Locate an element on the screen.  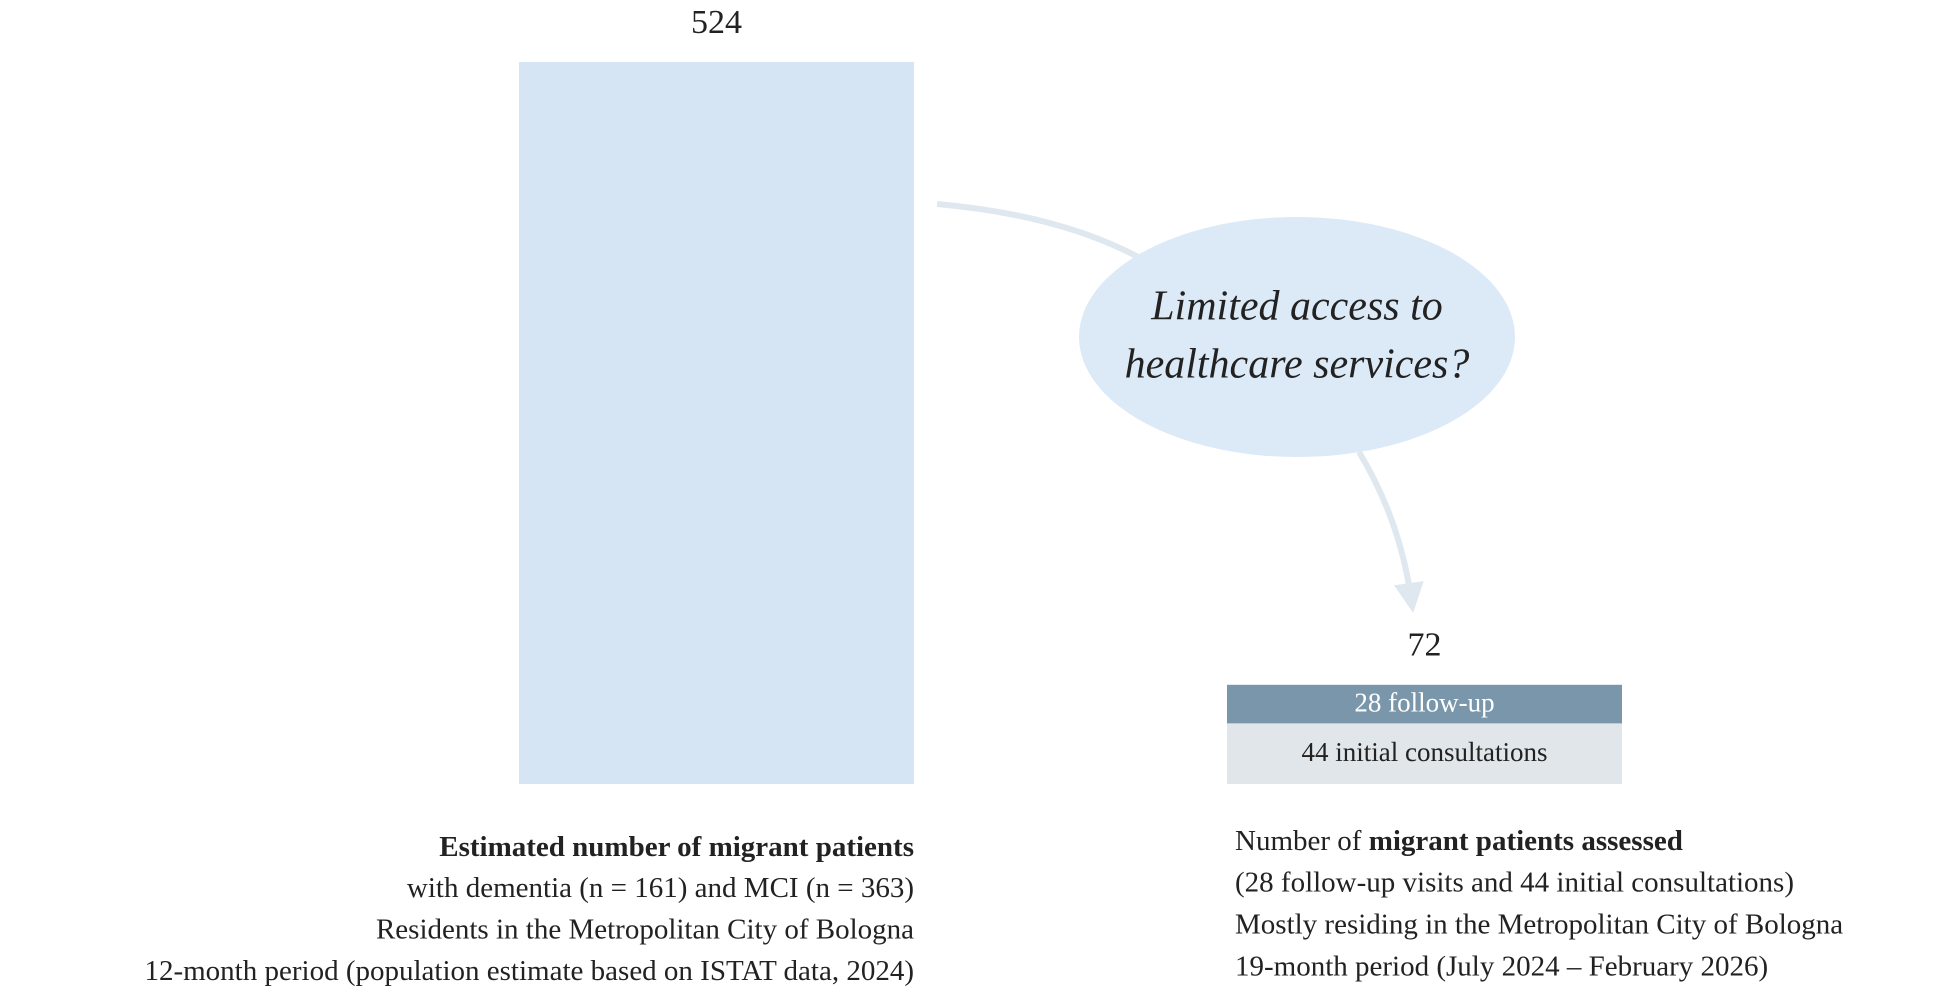
caption-bold: Estimated number of migrant patients is located at coordinates (676, 847).